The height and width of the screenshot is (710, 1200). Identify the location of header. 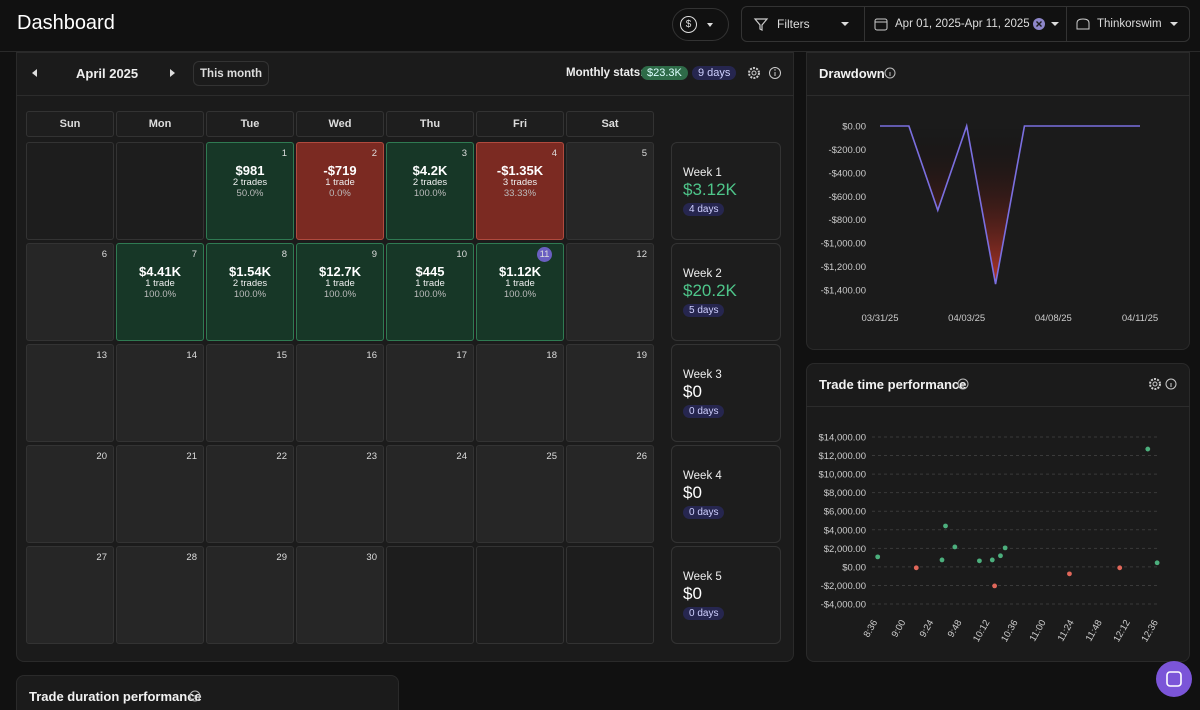
(600, 26).